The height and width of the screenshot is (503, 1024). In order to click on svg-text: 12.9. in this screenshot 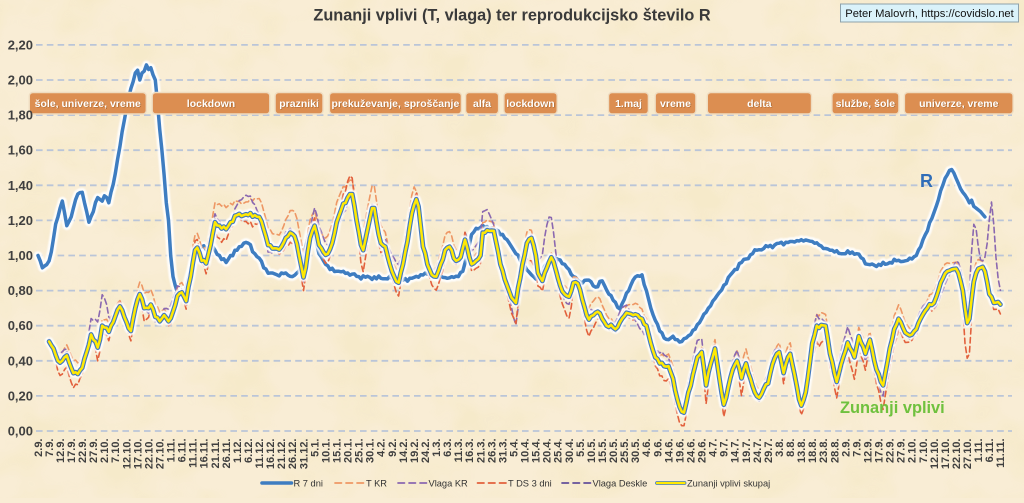, I will do `click(869, 451)`.